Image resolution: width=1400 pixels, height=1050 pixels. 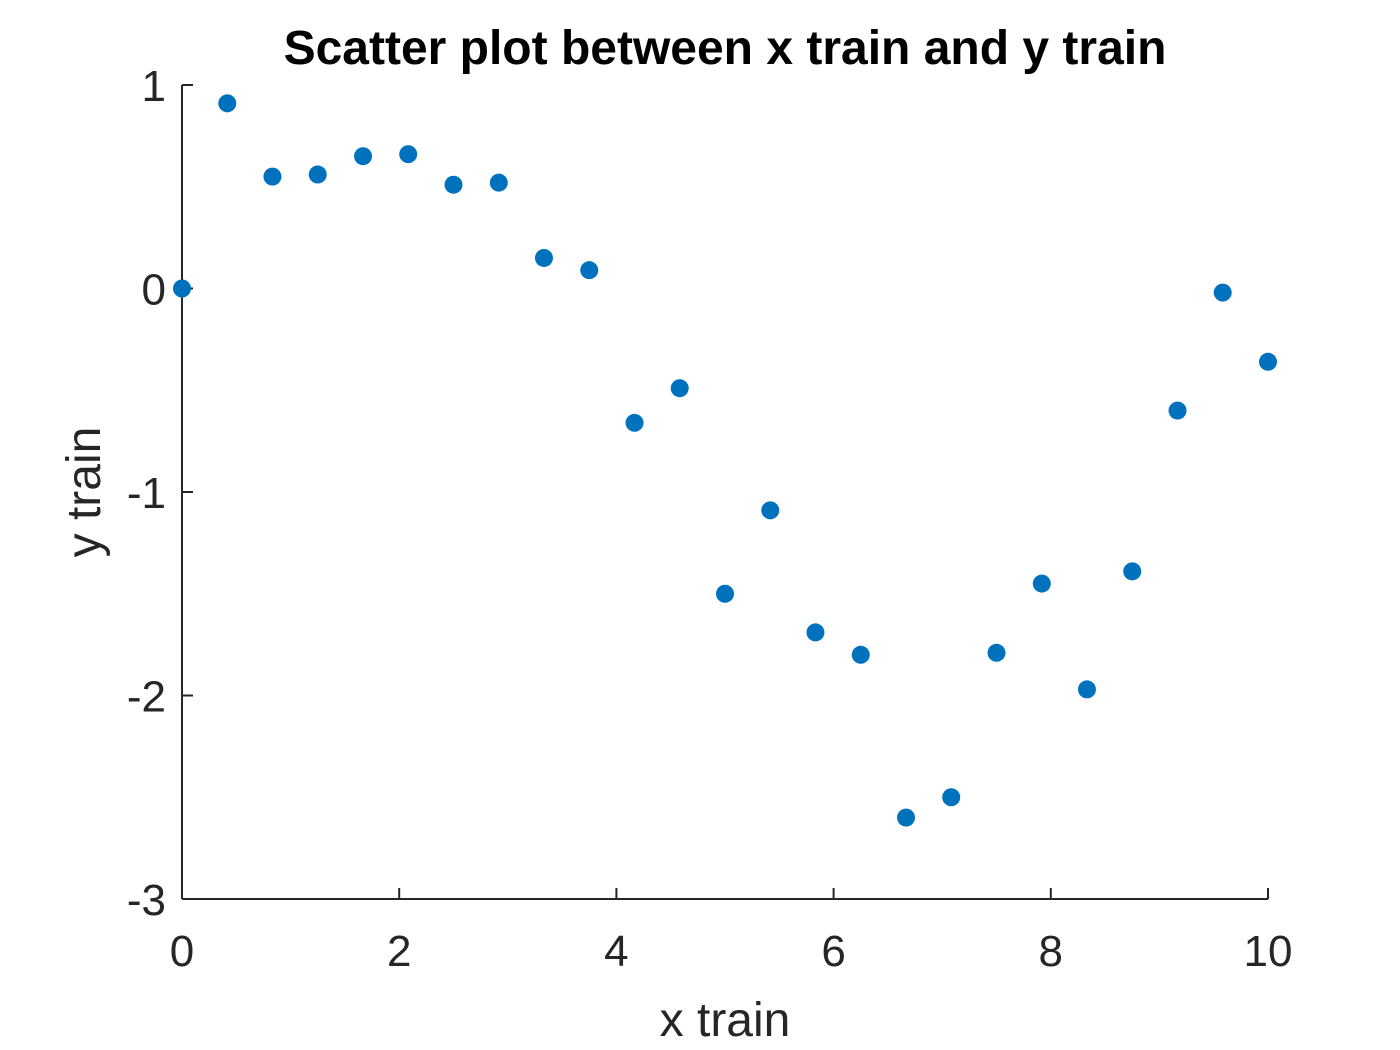 I want to click on x-tick-label: 8, so click(x=1051, y=951).